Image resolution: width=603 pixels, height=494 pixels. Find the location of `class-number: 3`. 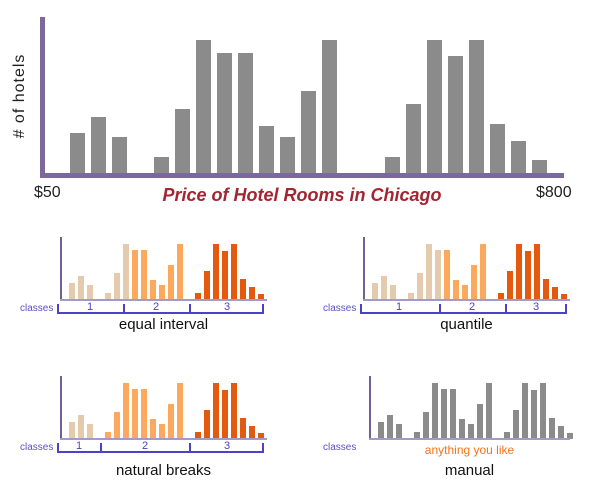

class-number: 3 is located at coordinates (227, 446).